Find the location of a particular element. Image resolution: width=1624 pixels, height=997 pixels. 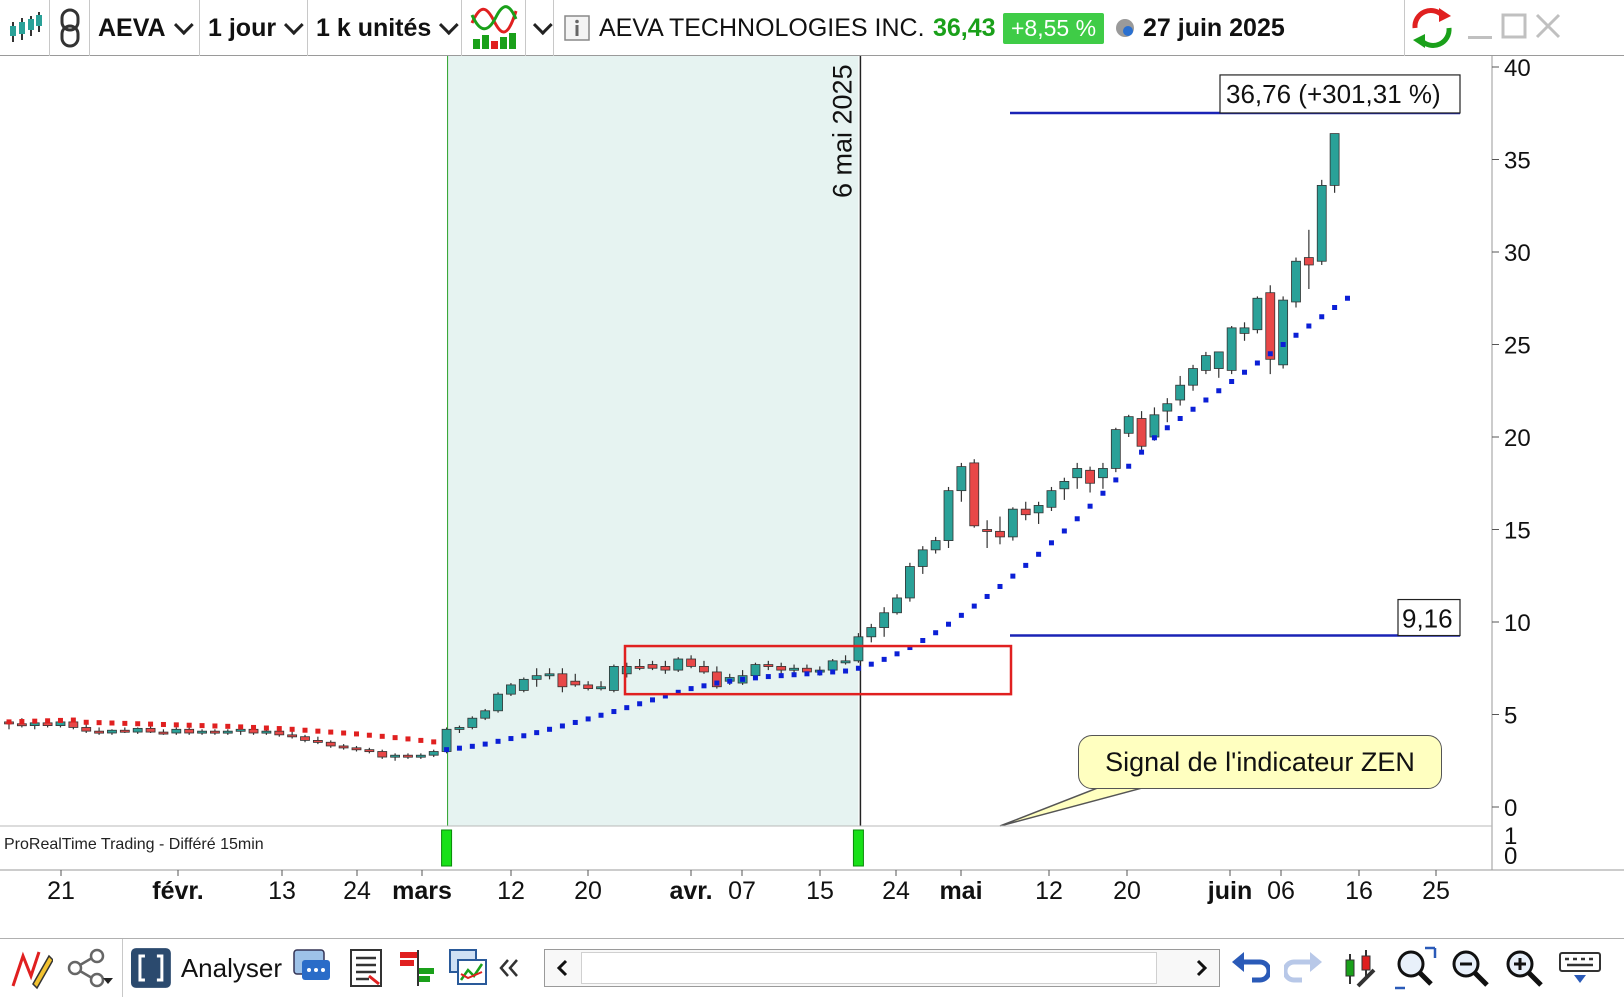

info-button is located at coordinates (577, 28).